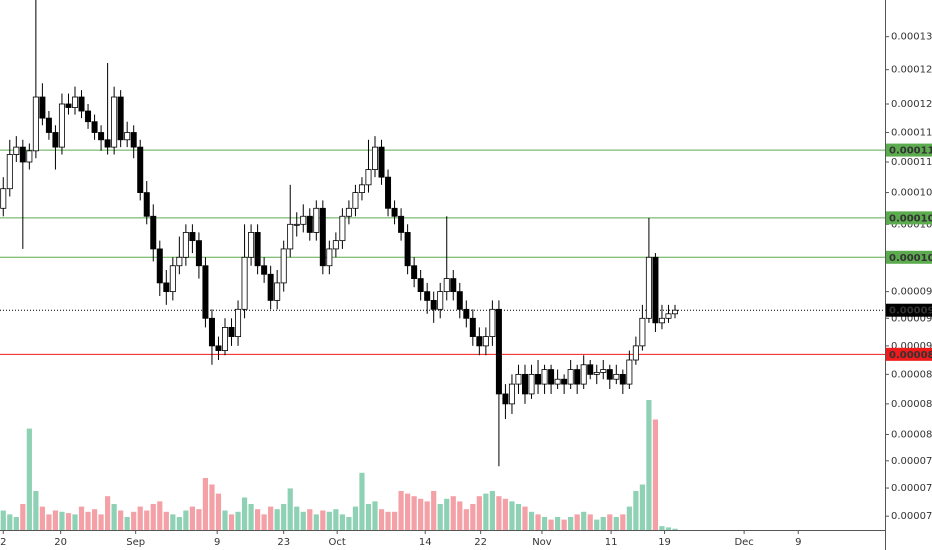 The height and width of the screenshot is (550, 932). Describe the element at coordinates (909, 218) in the screenshot. I see `price-badge` at that location.